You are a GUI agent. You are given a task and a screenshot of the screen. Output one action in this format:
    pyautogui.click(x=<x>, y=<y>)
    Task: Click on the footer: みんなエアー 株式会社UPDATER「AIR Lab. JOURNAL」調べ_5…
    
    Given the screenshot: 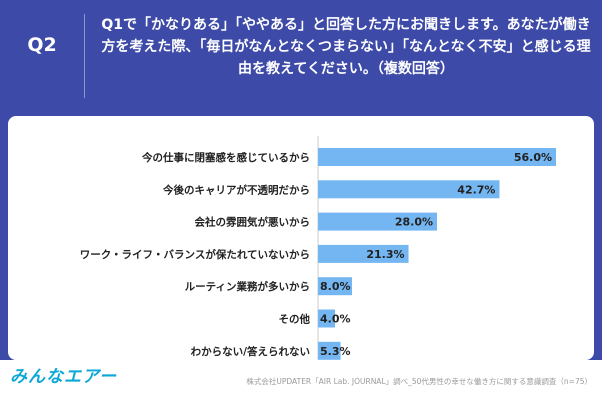 What is the action you would take?
    pyautogui.click(x=301, y=380)
    